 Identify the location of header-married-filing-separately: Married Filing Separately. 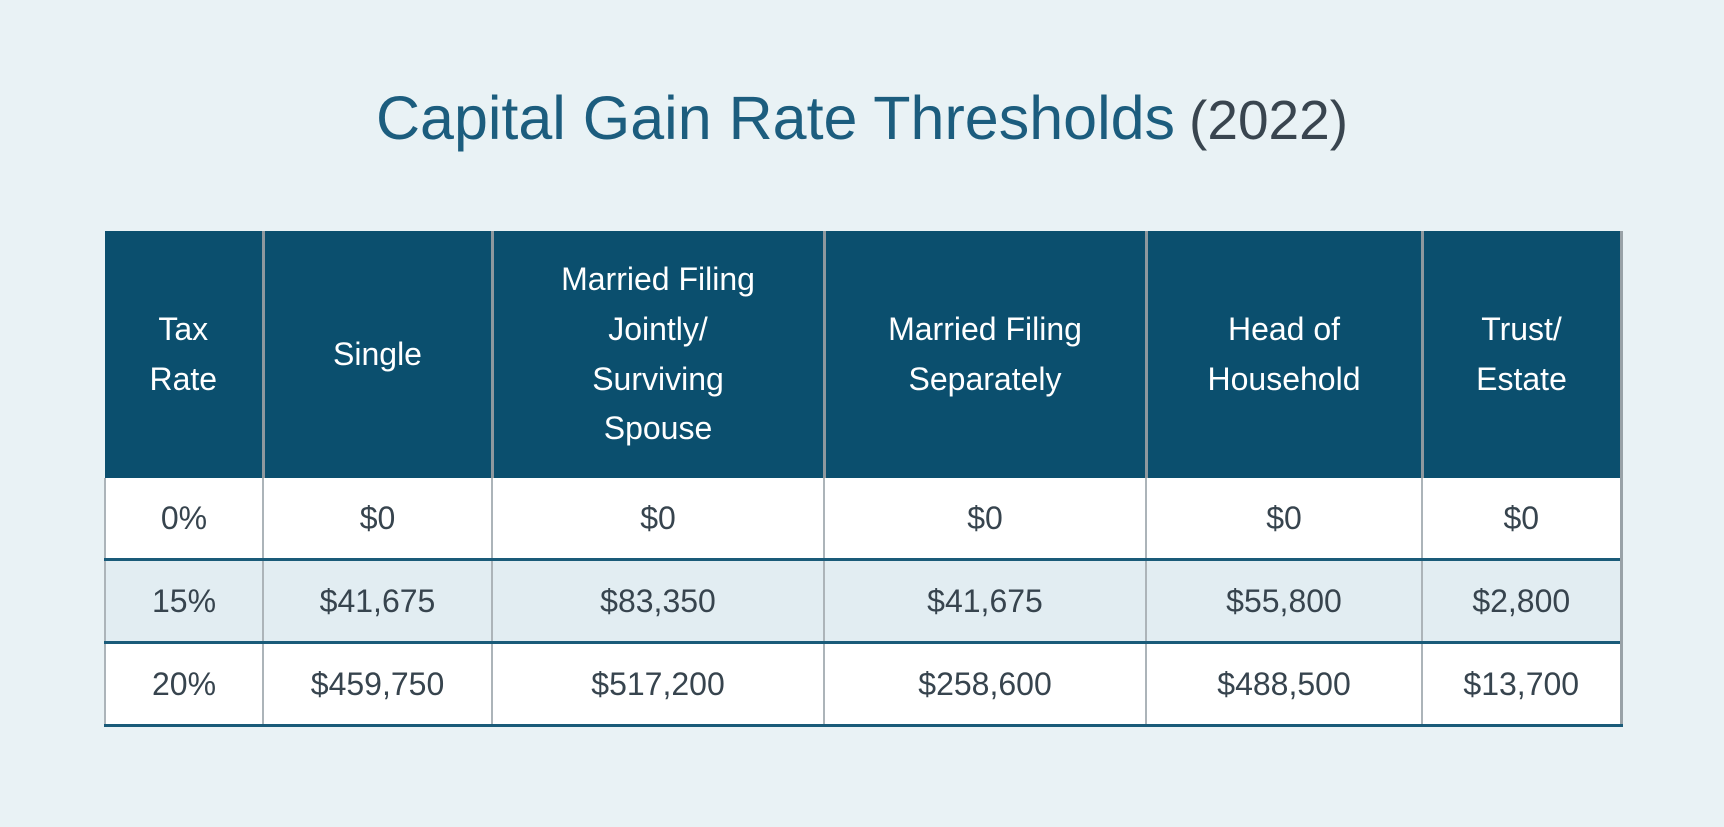
(986, 354).